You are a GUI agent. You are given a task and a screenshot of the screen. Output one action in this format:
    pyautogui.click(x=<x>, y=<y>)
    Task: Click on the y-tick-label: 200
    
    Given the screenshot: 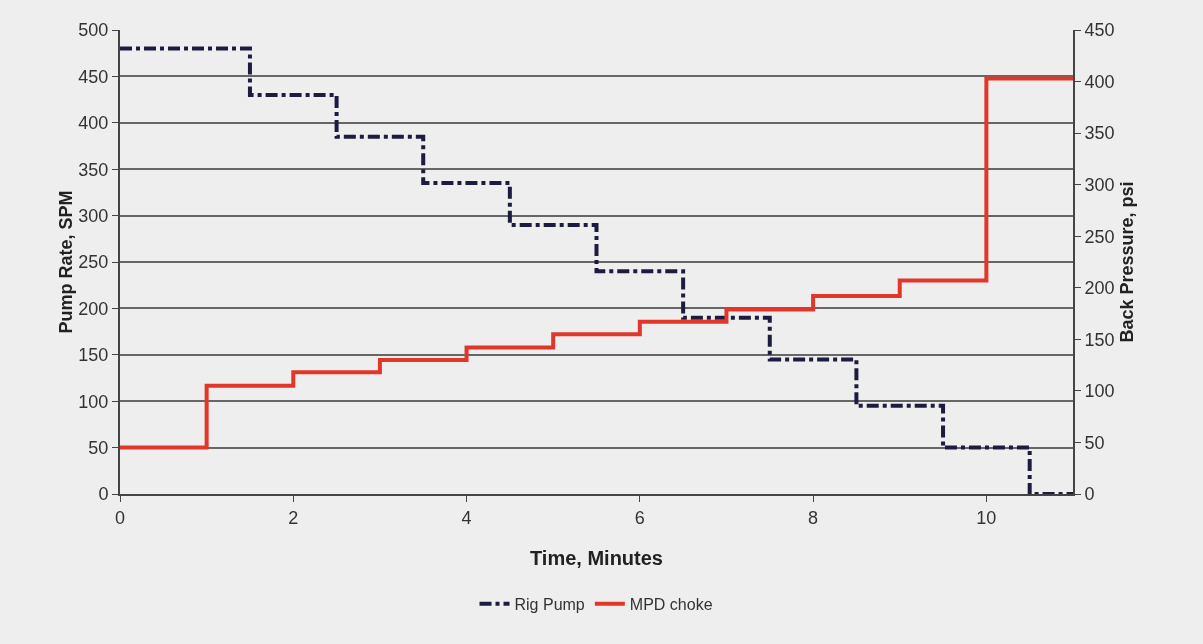 What is the action you would take?
    pyautogui.click(x=93, y=308)
    